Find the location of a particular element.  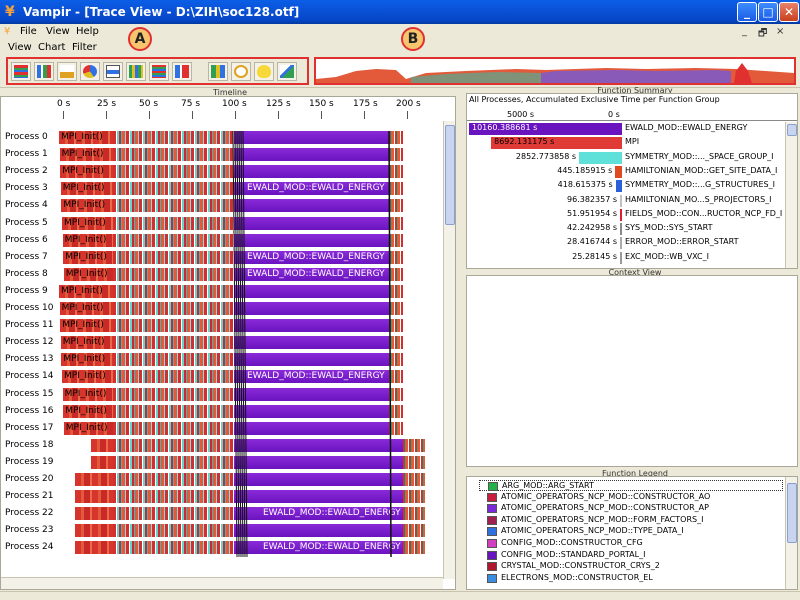

process-row: EWALD_MOD::EWALD_ENERGY is located at coordinates (221, 548).